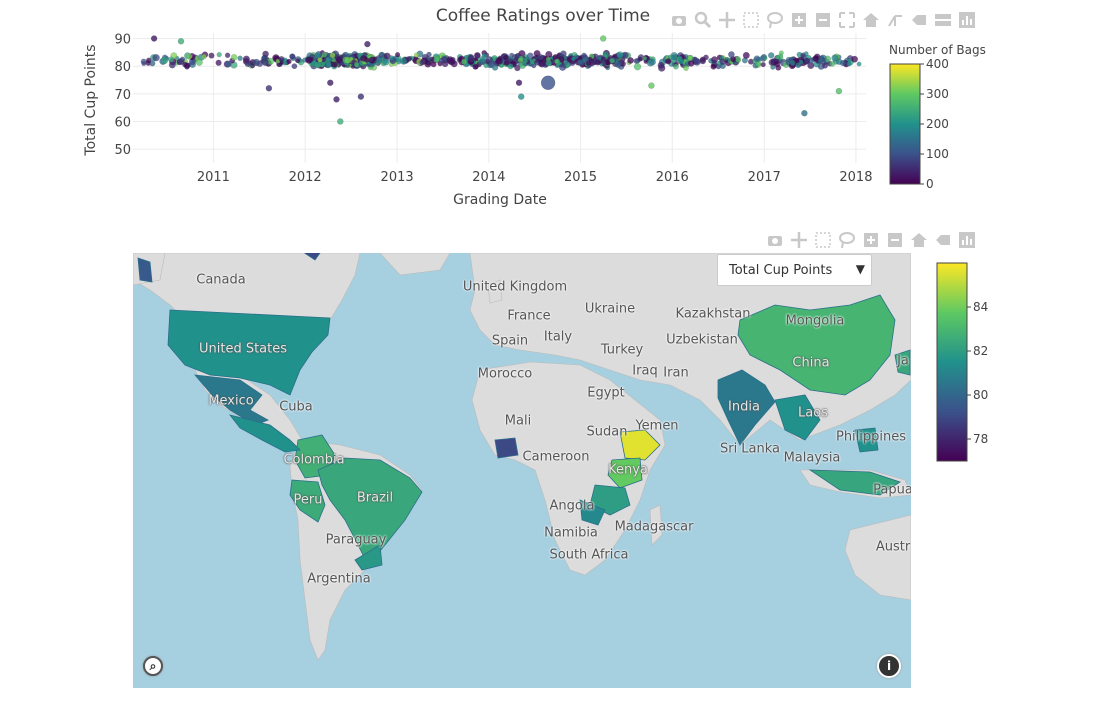 The height and width of the screenshot is (706, 1105). What do you see at coordinates (823, 240) in the screenshot?
I see `box-select-icon` at bounding box center [823, 240].